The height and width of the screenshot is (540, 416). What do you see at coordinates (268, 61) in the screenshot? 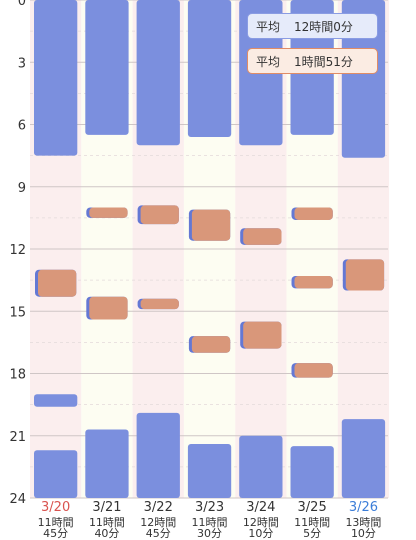
I see `legend-nap-label: 平均` at bounding box center [268, 61].